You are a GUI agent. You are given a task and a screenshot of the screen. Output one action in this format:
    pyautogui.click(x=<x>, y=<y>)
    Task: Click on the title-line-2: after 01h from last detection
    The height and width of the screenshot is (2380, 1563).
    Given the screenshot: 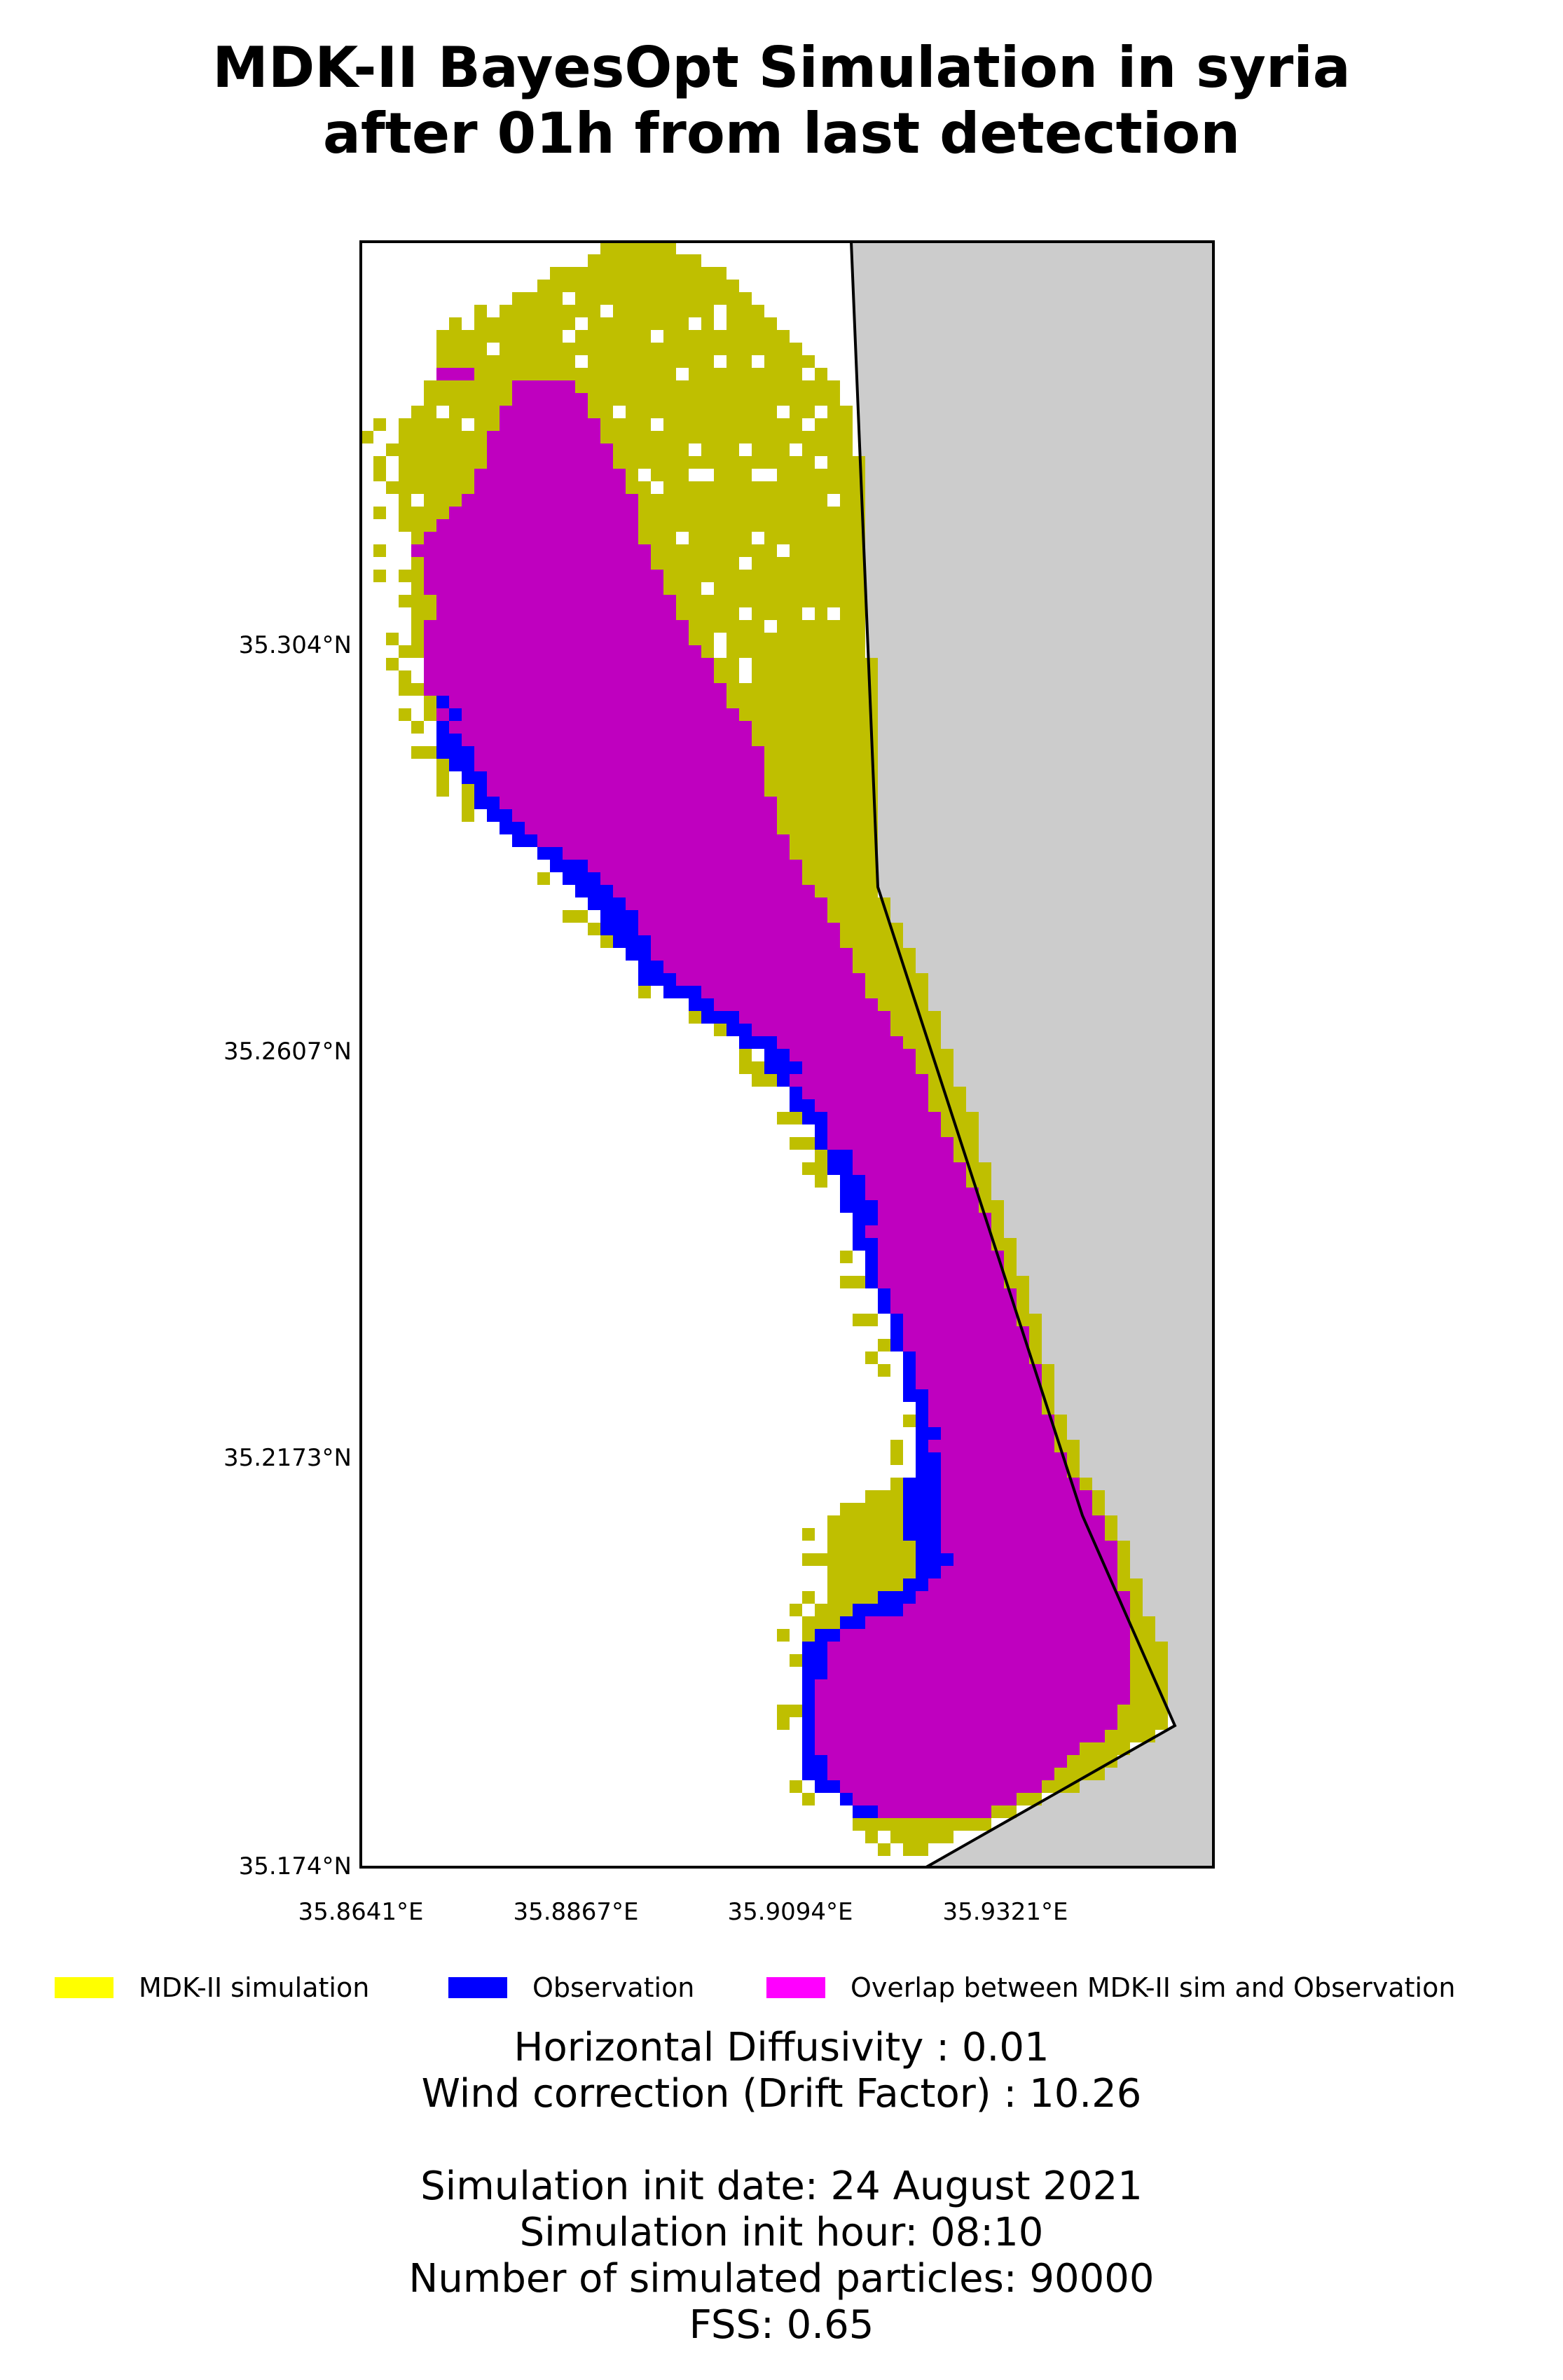 What is the action you would take?
    pyautogui.click(x=781, y=133)
    